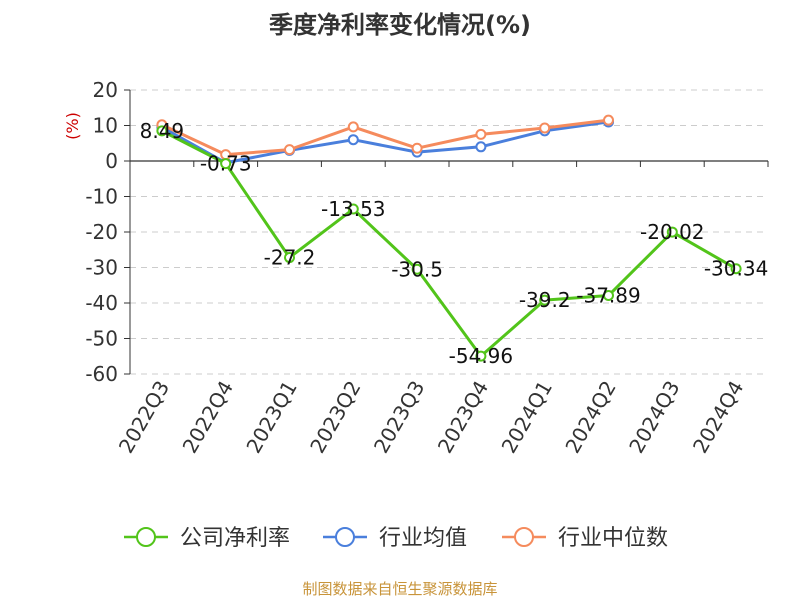 The image size is (800, 600). I want to click on data-label: -13.53, so click(353, 209).